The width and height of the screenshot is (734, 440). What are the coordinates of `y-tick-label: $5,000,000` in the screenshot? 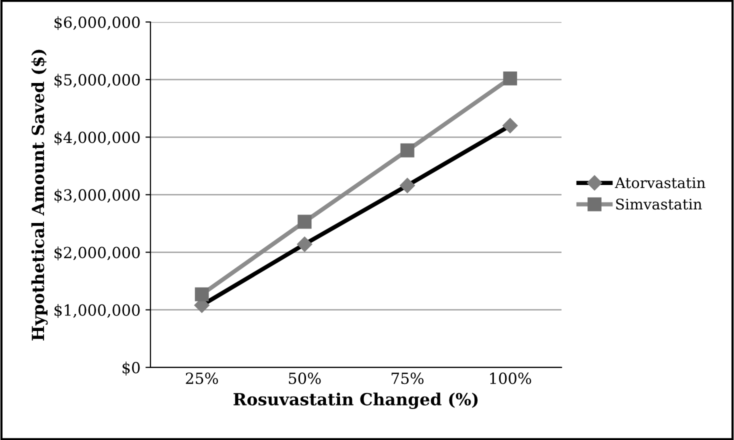 It's located at (97, 81).